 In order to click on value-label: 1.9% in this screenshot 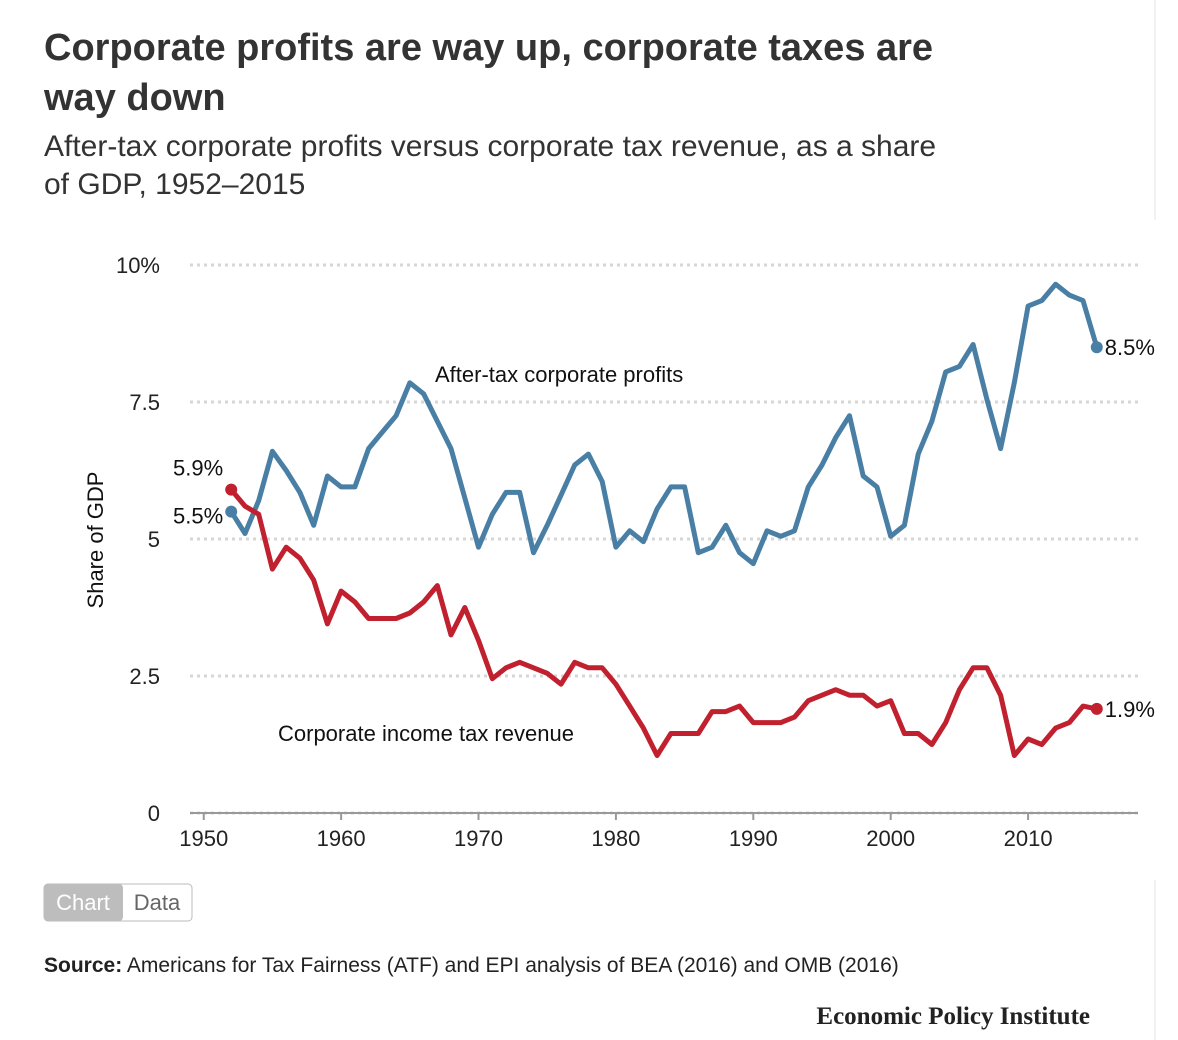, I will do `click(1130, 709)`.